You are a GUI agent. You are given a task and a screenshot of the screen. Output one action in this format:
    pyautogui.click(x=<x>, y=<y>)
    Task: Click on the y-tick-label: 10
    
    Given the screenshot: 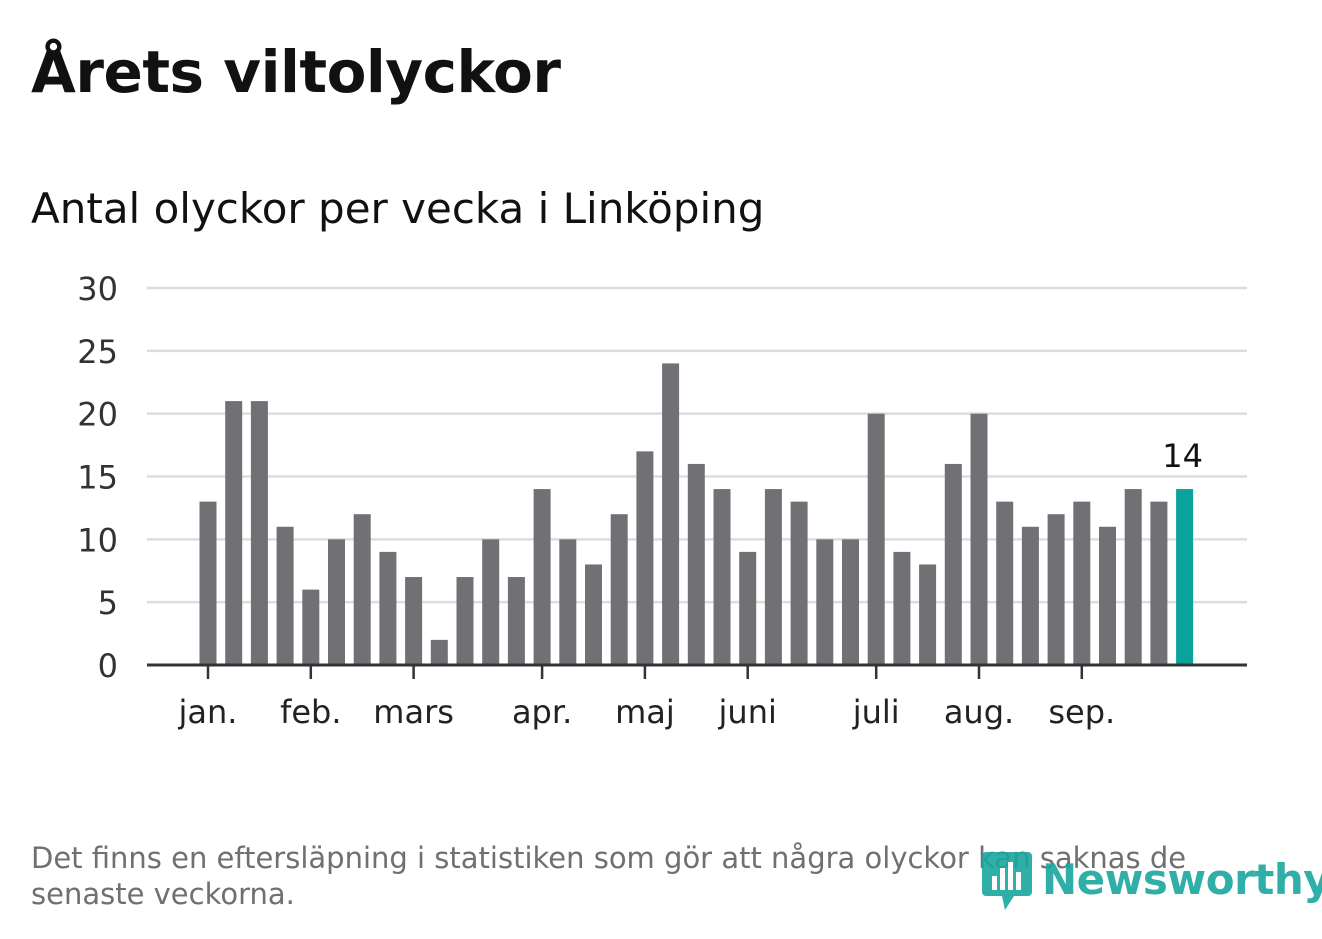 What is the action you would take?
    pyautogui.click(x=97, y=540)
    